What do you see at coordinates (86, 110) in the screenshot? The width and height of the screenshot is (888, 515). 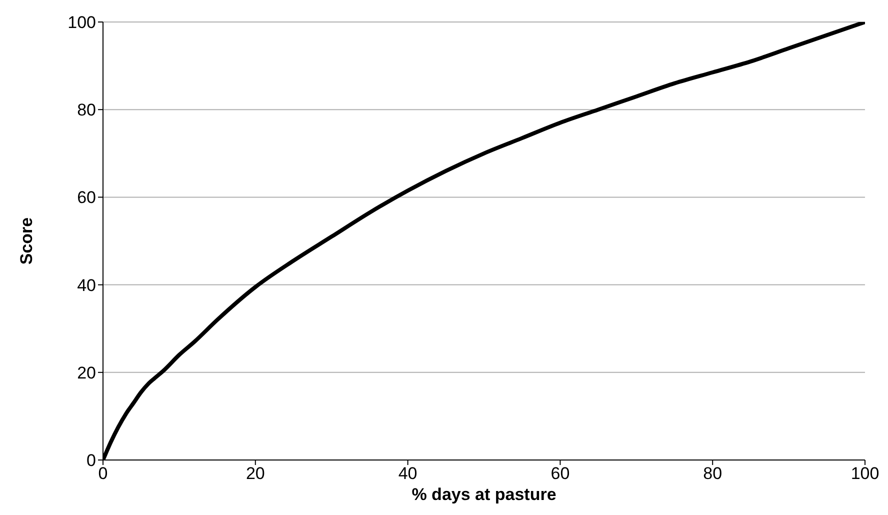 I see `y-tick-label: 80` at bounding box center [86, 110].